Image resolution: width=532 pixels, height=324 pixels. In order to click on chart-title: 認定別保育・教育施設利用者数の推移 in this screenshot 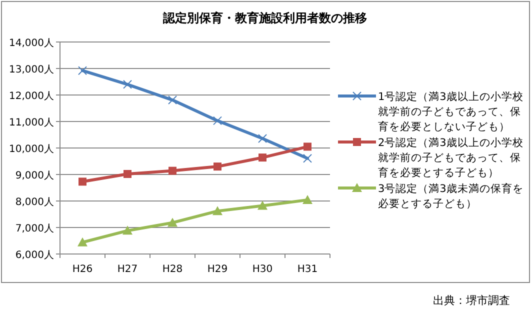, I will do `click(264, 18)`.